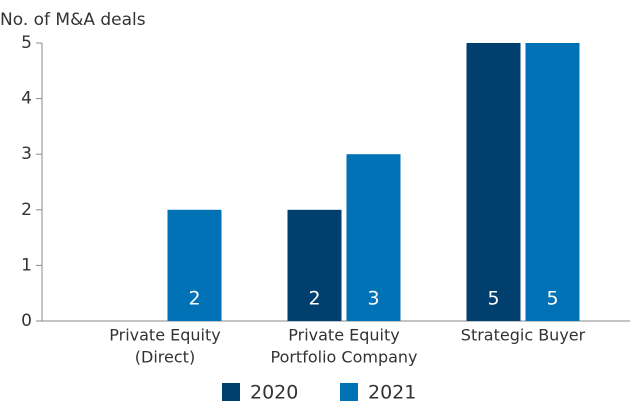 The height and width of the screenshot is (403, 632). I want to click on y-tick-label: 1, so click(26, 265).